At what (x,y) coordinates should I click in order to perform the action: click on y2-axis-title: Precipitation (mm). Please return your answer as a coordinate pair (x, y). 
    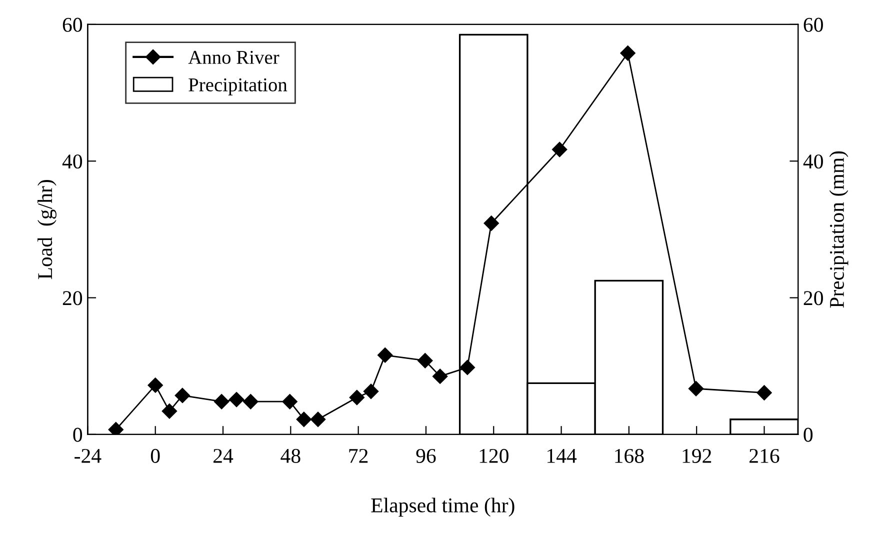
    Looking at the image, I should click on (838, 229).